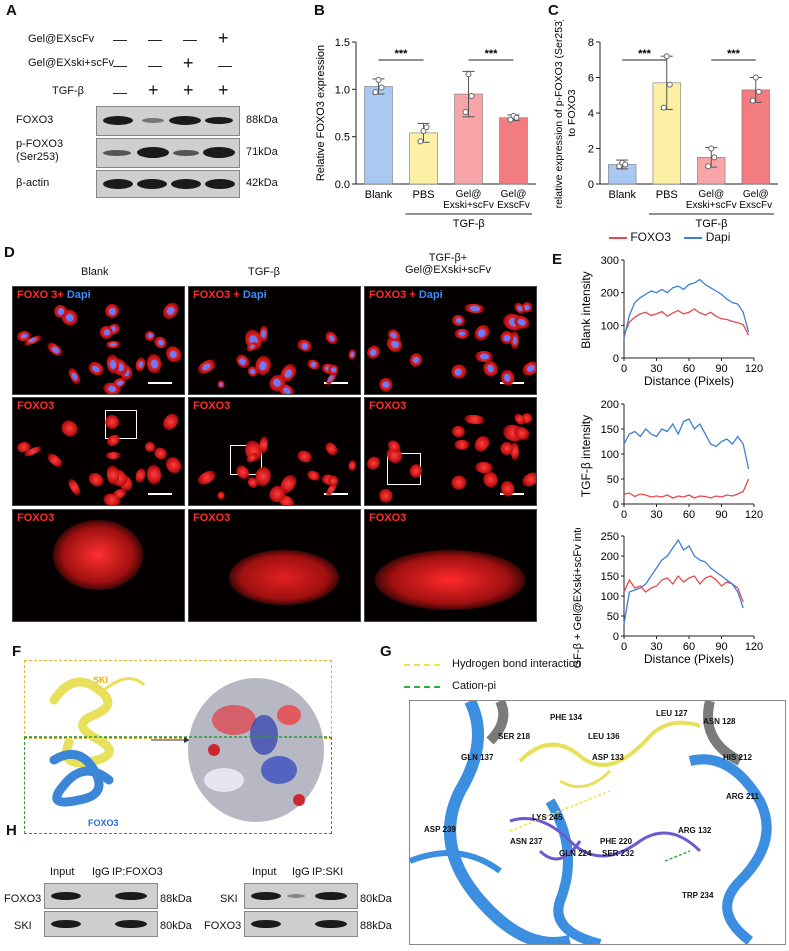 The width and height of the screenshot is (789, 951). I want to click on legend-e: FOXO3 Dapi, so click(669, 237).